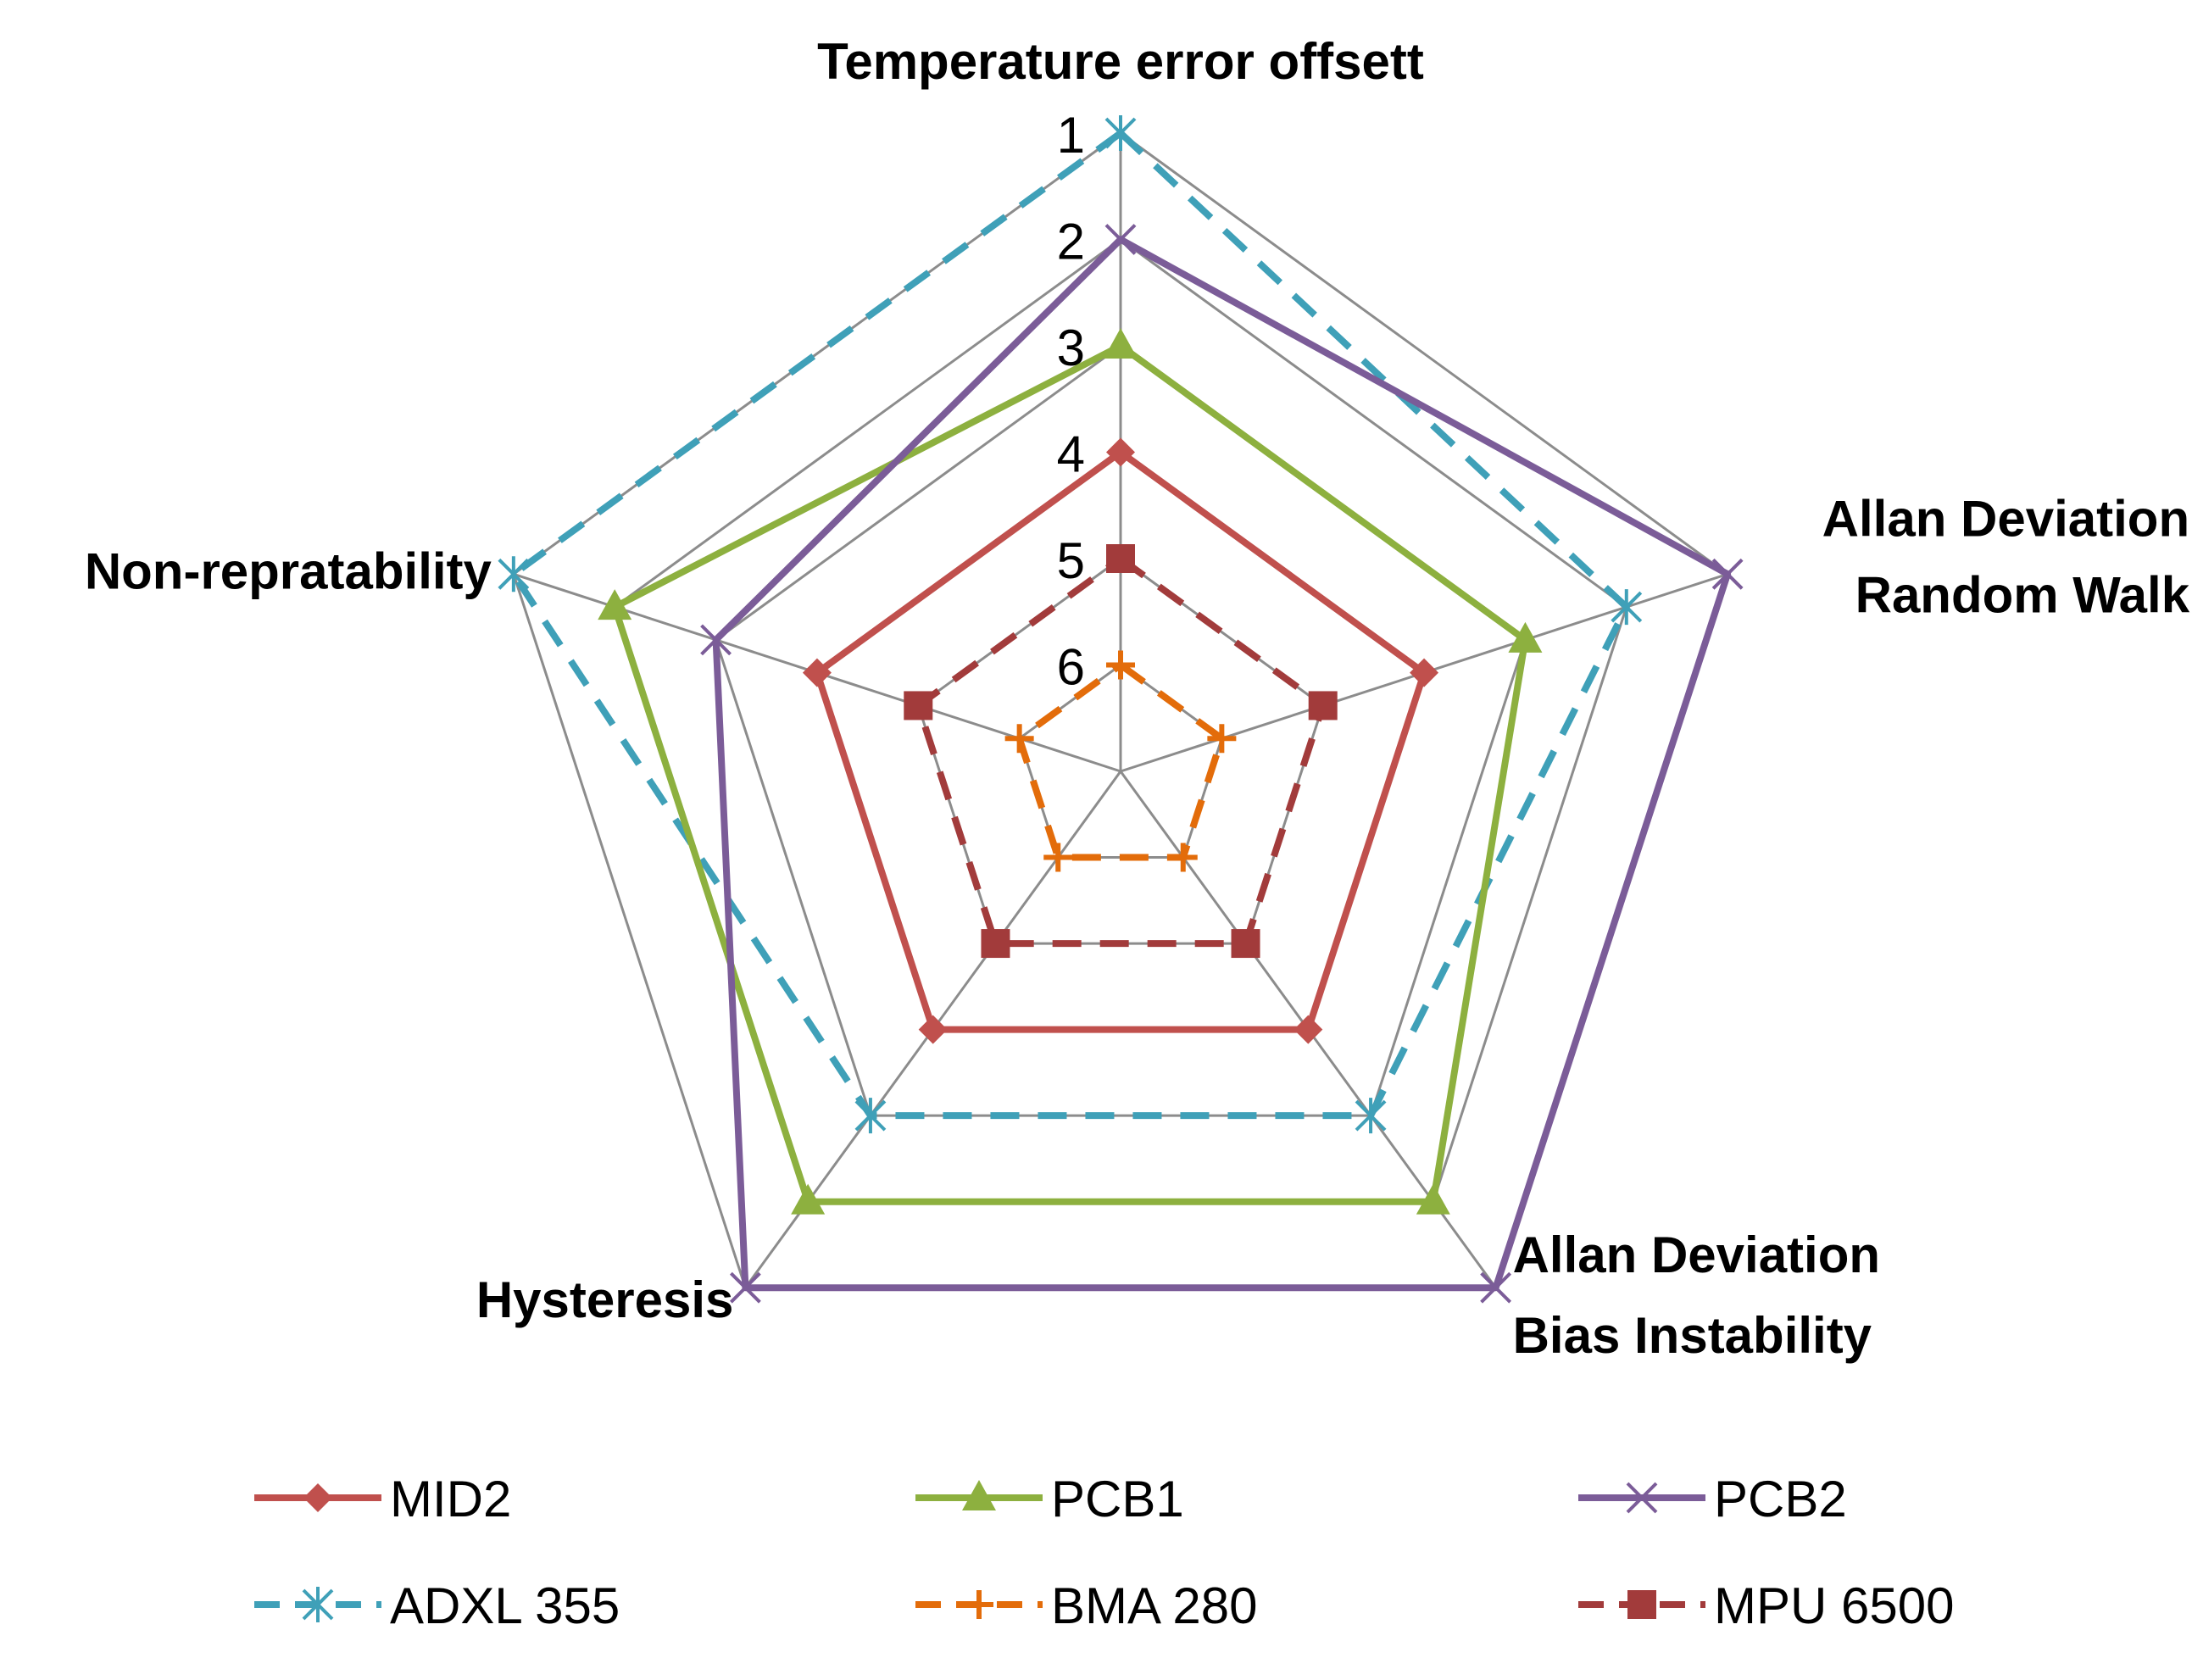  What do you see at coordinates (2023, 594) in the screenshot?
I see `axis-title-1-line-1: Random Walk` at bounding box center [2023, 594].